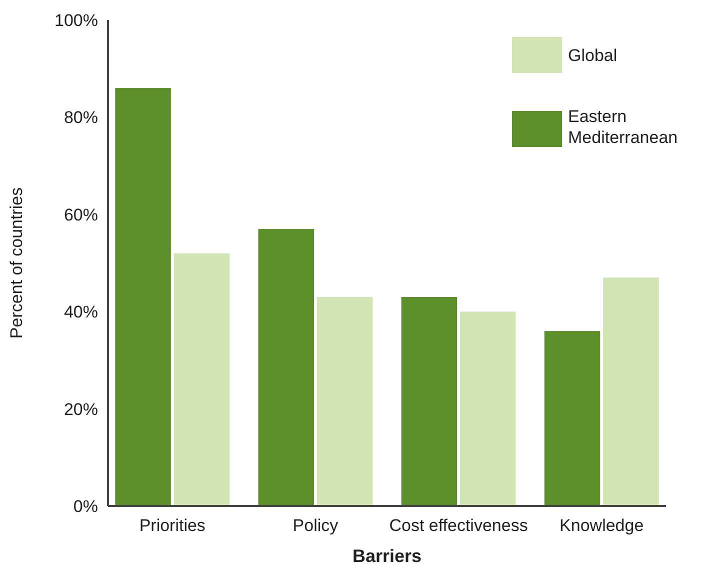 Image resolution: width=711 pixels, height=570 pixels. Describe the element at coordinates (85, 506) in the screenshot. I see `y-tick-label: 0%` at that location.